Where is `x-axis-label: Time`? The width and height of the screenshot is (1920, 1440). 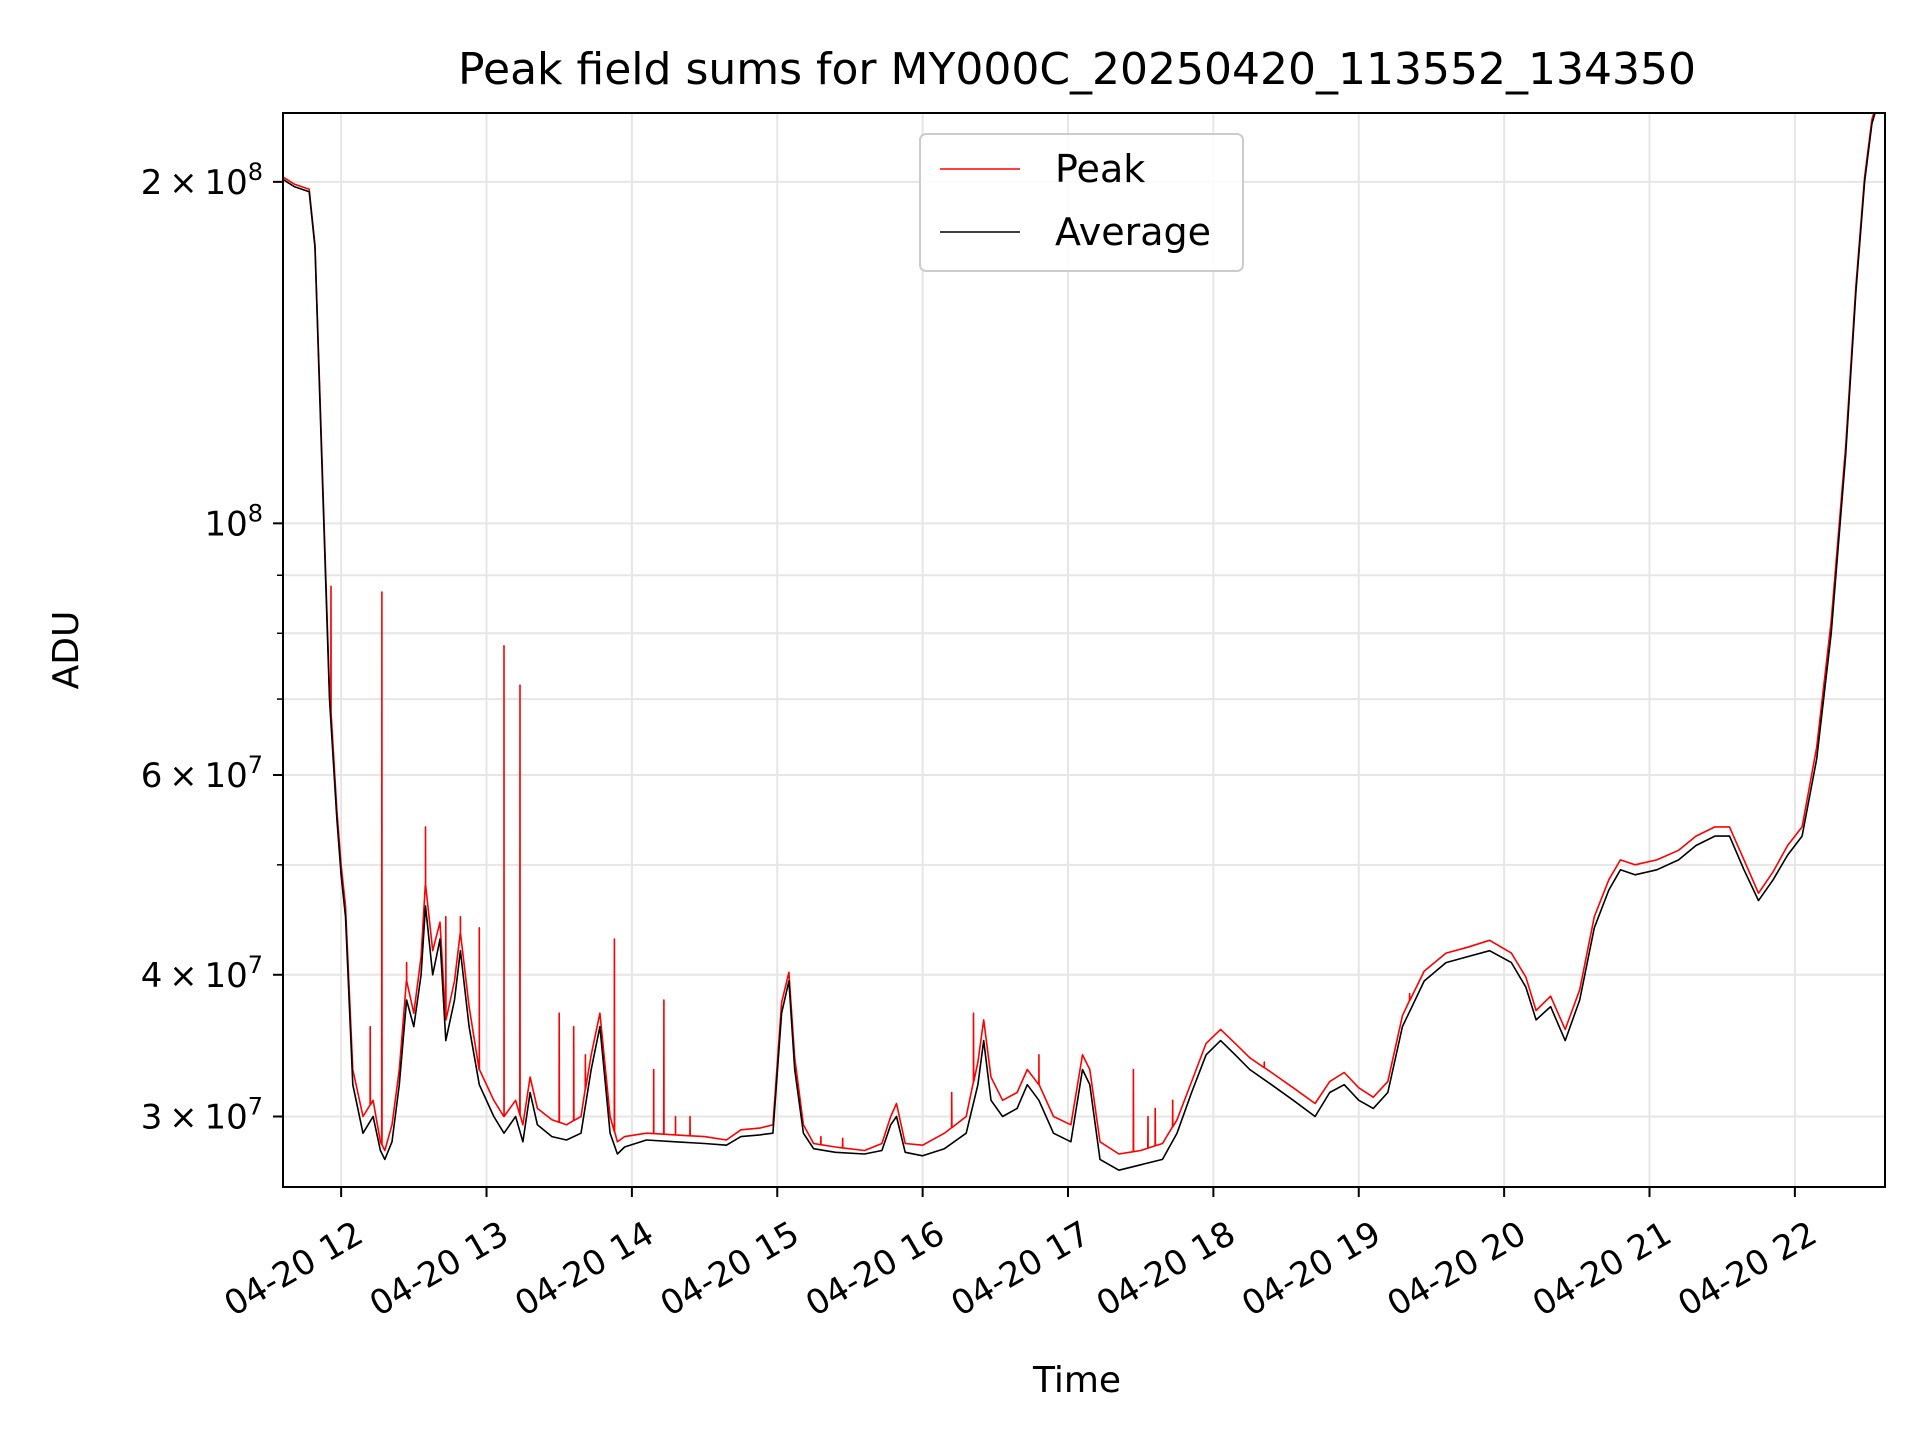 x-axis-label: Time is located at coordinates (1076, 1380).